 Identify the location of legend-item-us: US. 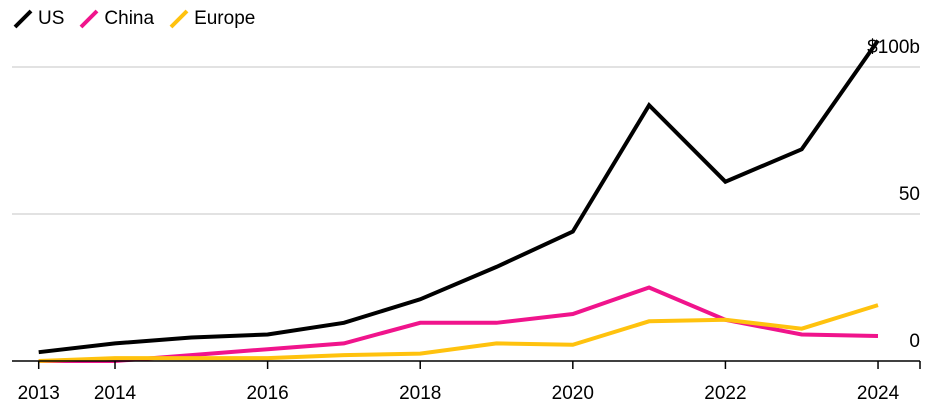
(38, 19).